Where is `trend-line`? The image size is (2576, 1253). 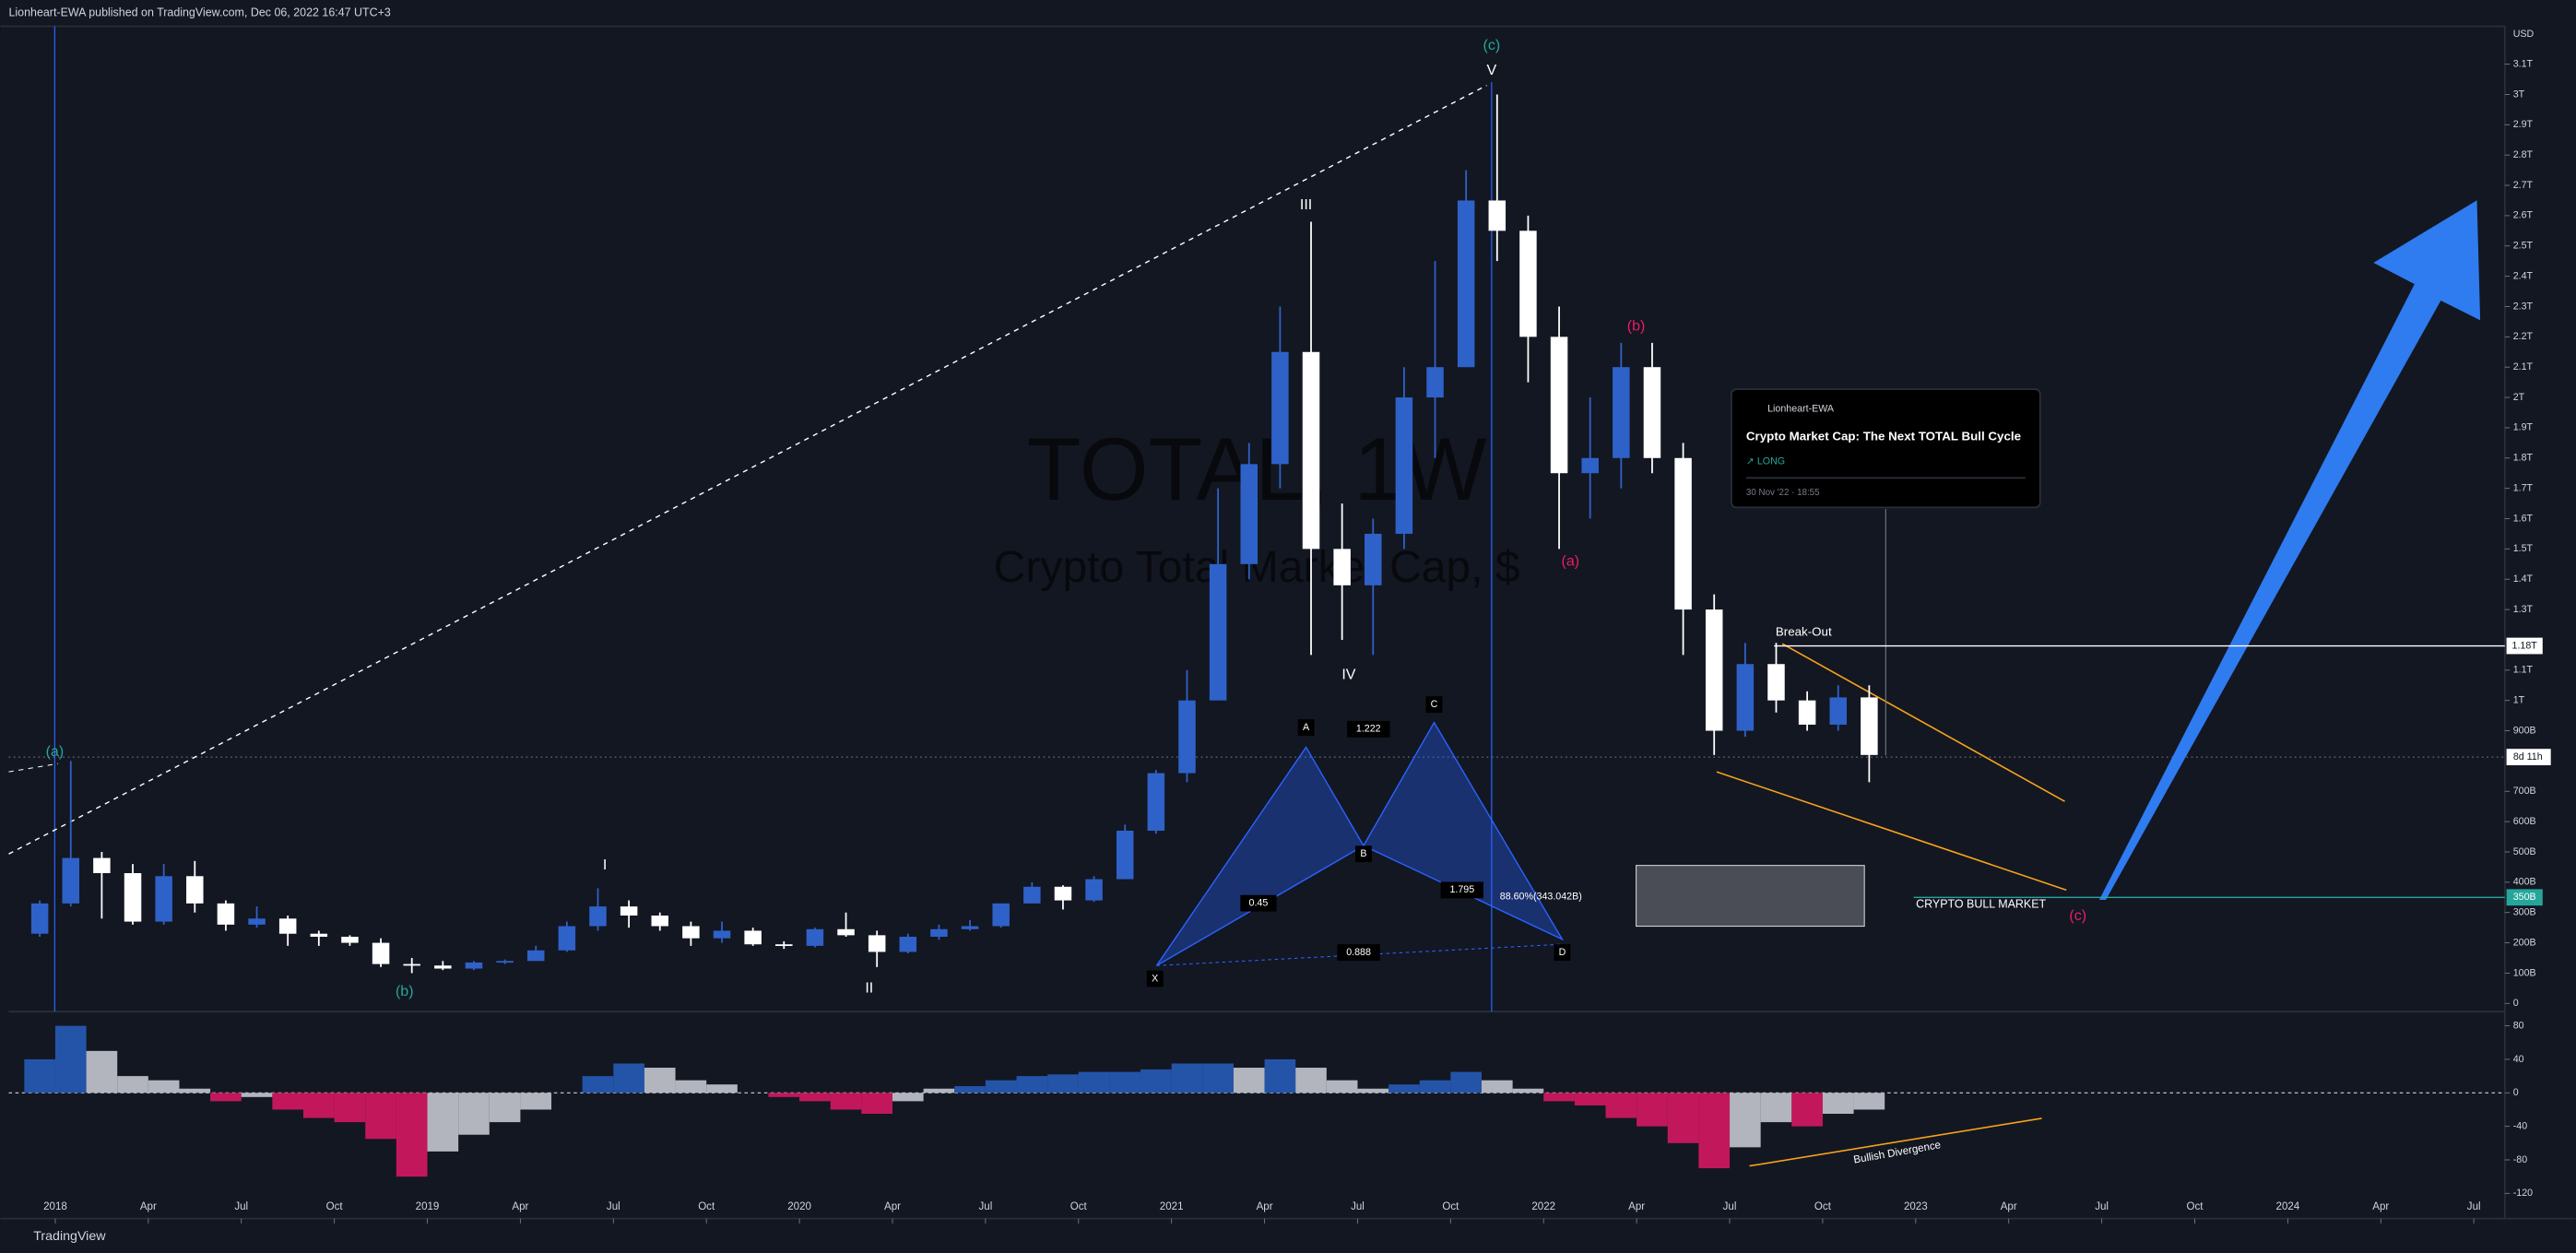
trend-line is located at coordinates (33, 767).